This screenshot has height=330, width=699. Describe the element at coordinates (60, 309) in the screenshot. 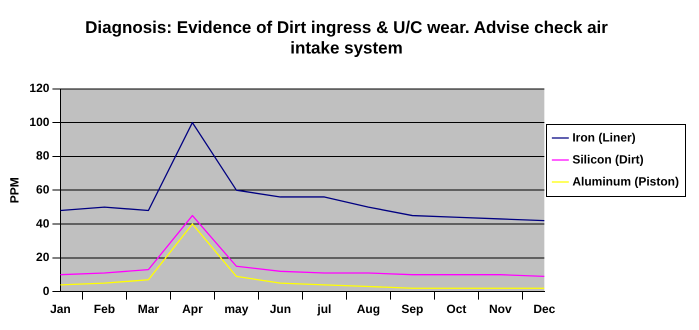

I see `x-tick-label: Jan` at that location.